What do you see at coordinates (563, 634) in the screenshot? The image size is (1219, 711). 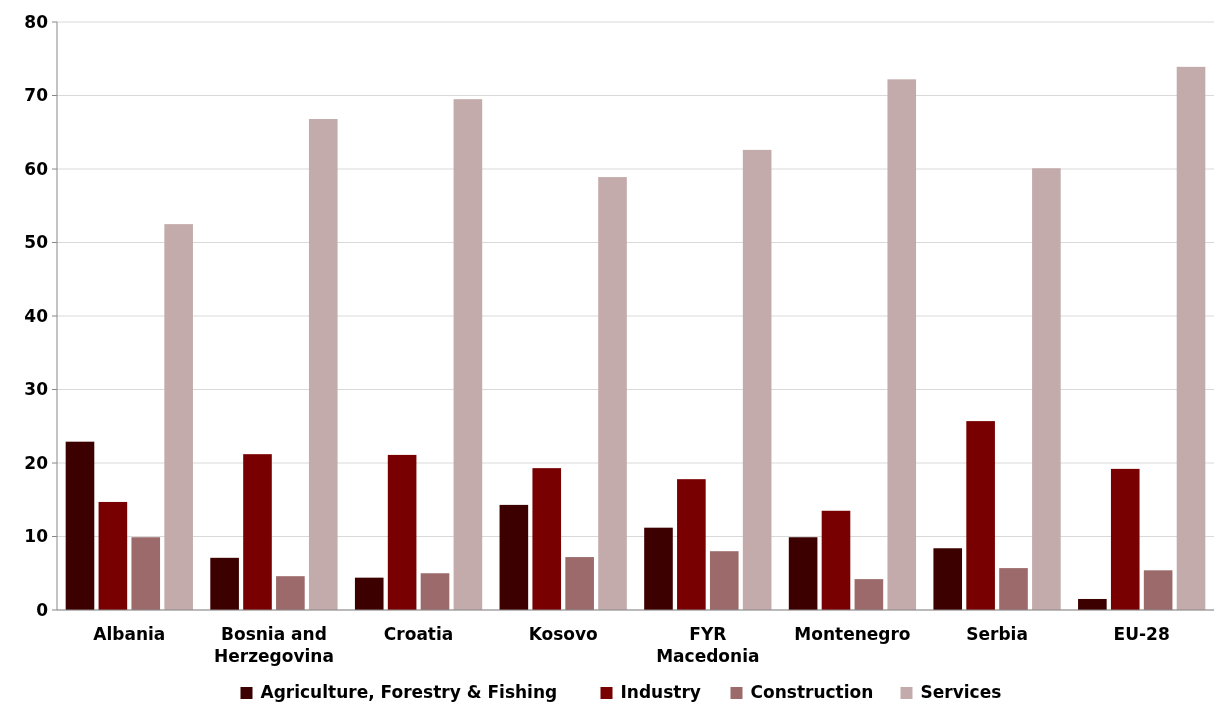 I see `x-tick-label: Kosovo` at bounding box center [563, 634].